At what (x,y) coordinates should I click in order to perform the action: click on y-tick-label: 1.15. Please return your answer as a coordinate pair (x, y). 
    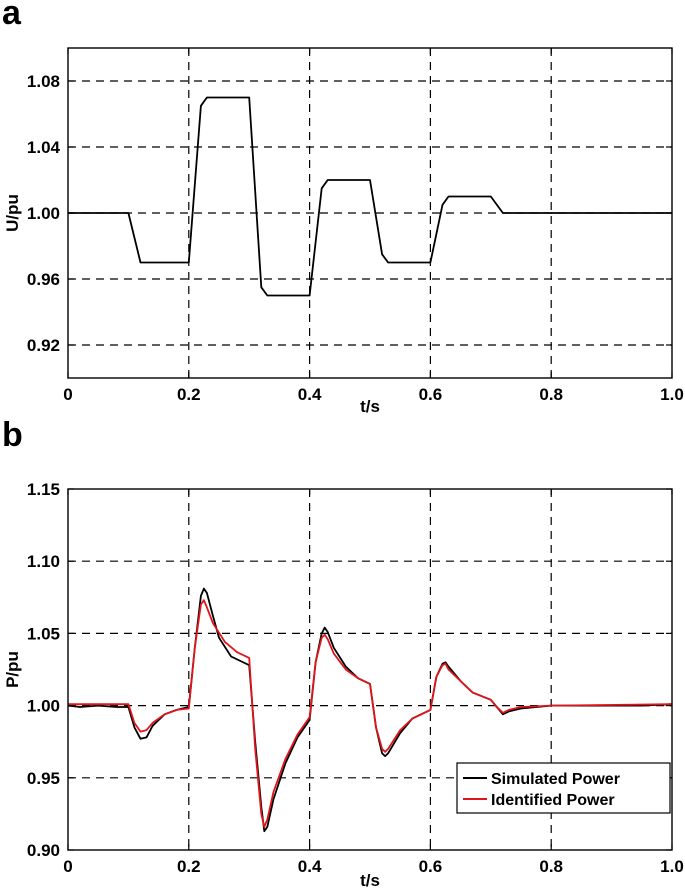
    Looking at the image, I should click on (43, 489).